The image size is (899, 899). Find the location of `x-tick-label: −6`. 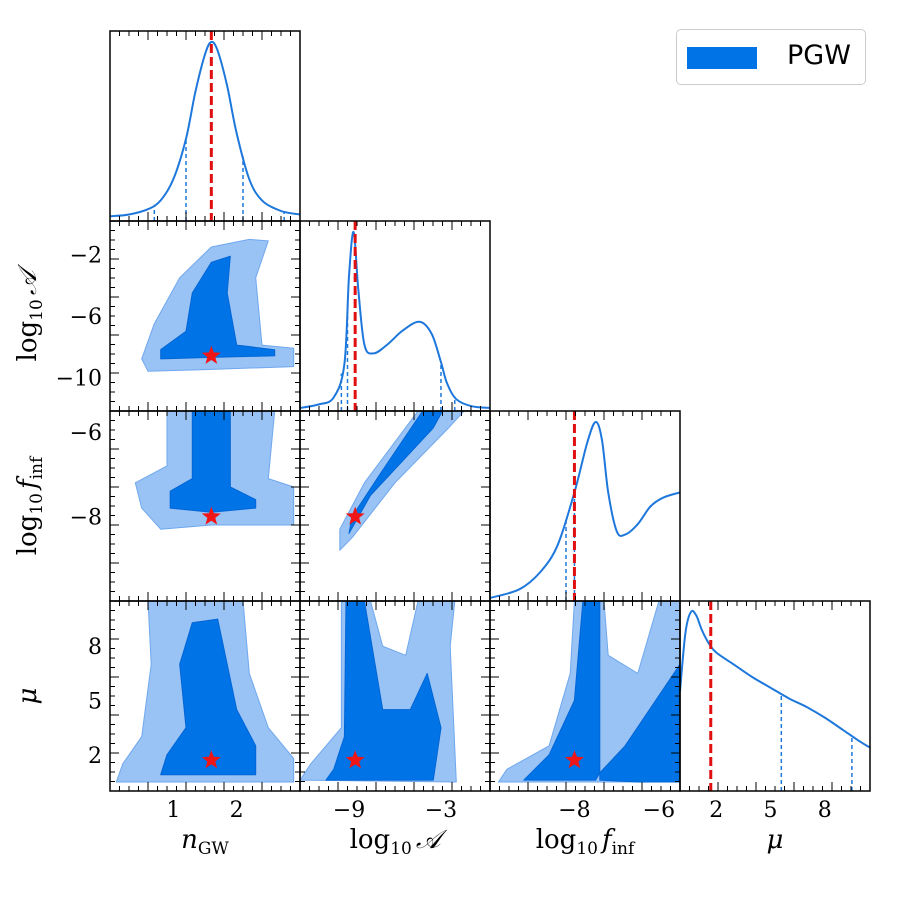

x-tick-label: −6 is located at coordinates (659, 810).